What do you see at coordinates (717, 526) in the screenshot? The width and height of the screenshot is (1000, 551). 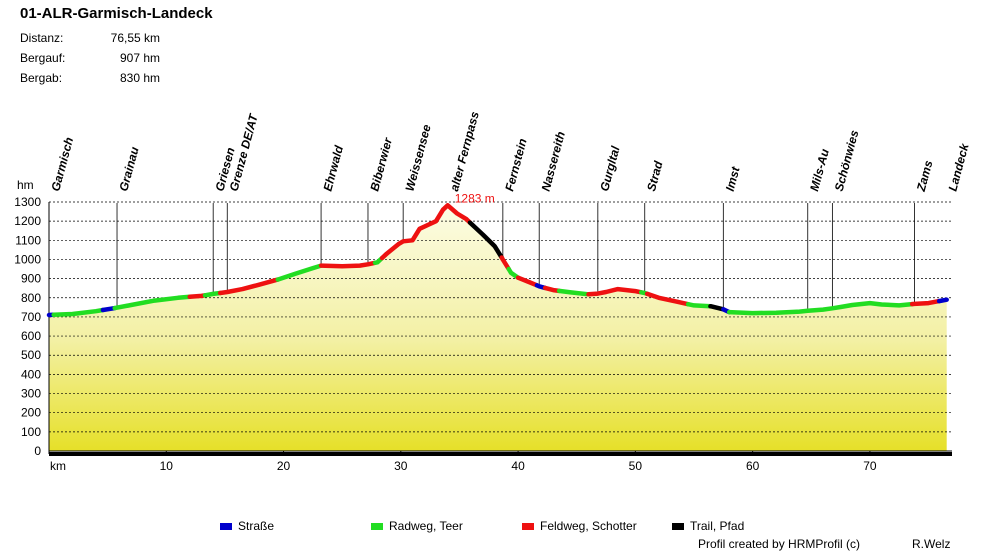 I see `legend-label-trail: Trail, Pfad` at bounding box center [717, 526].